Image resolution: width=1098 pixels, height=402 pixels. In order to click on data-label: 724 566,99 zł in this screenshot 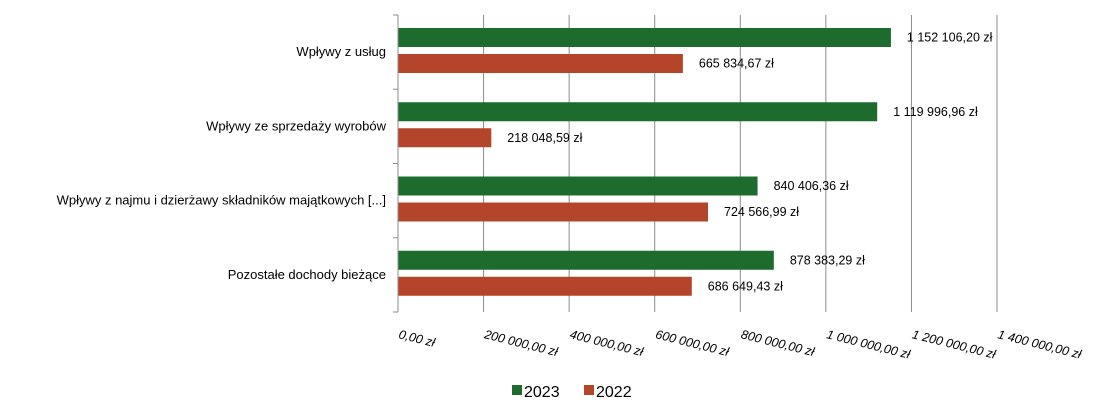, I will do `click(761, 212)`.